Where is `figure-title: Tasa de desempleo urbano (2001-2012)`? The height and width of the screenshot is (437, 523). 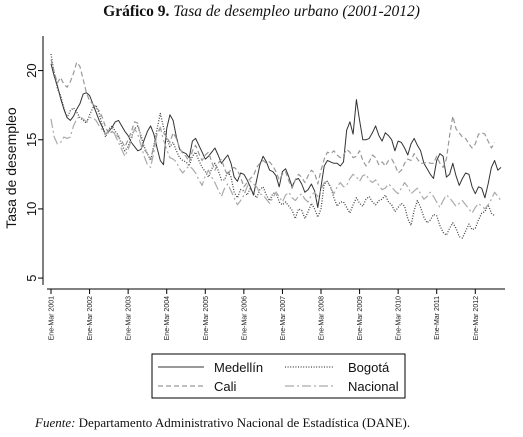
figure-title: Tasa de desempleo urbano (2001-2012) is located at coordinates (296, 11).